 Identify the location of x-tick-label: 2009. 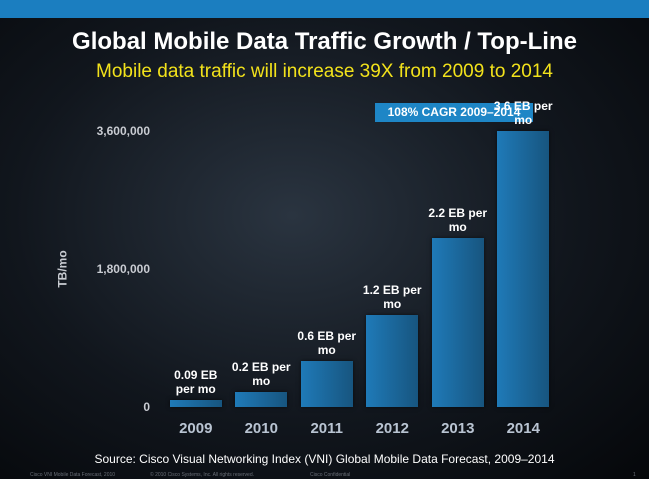
(196, 428).